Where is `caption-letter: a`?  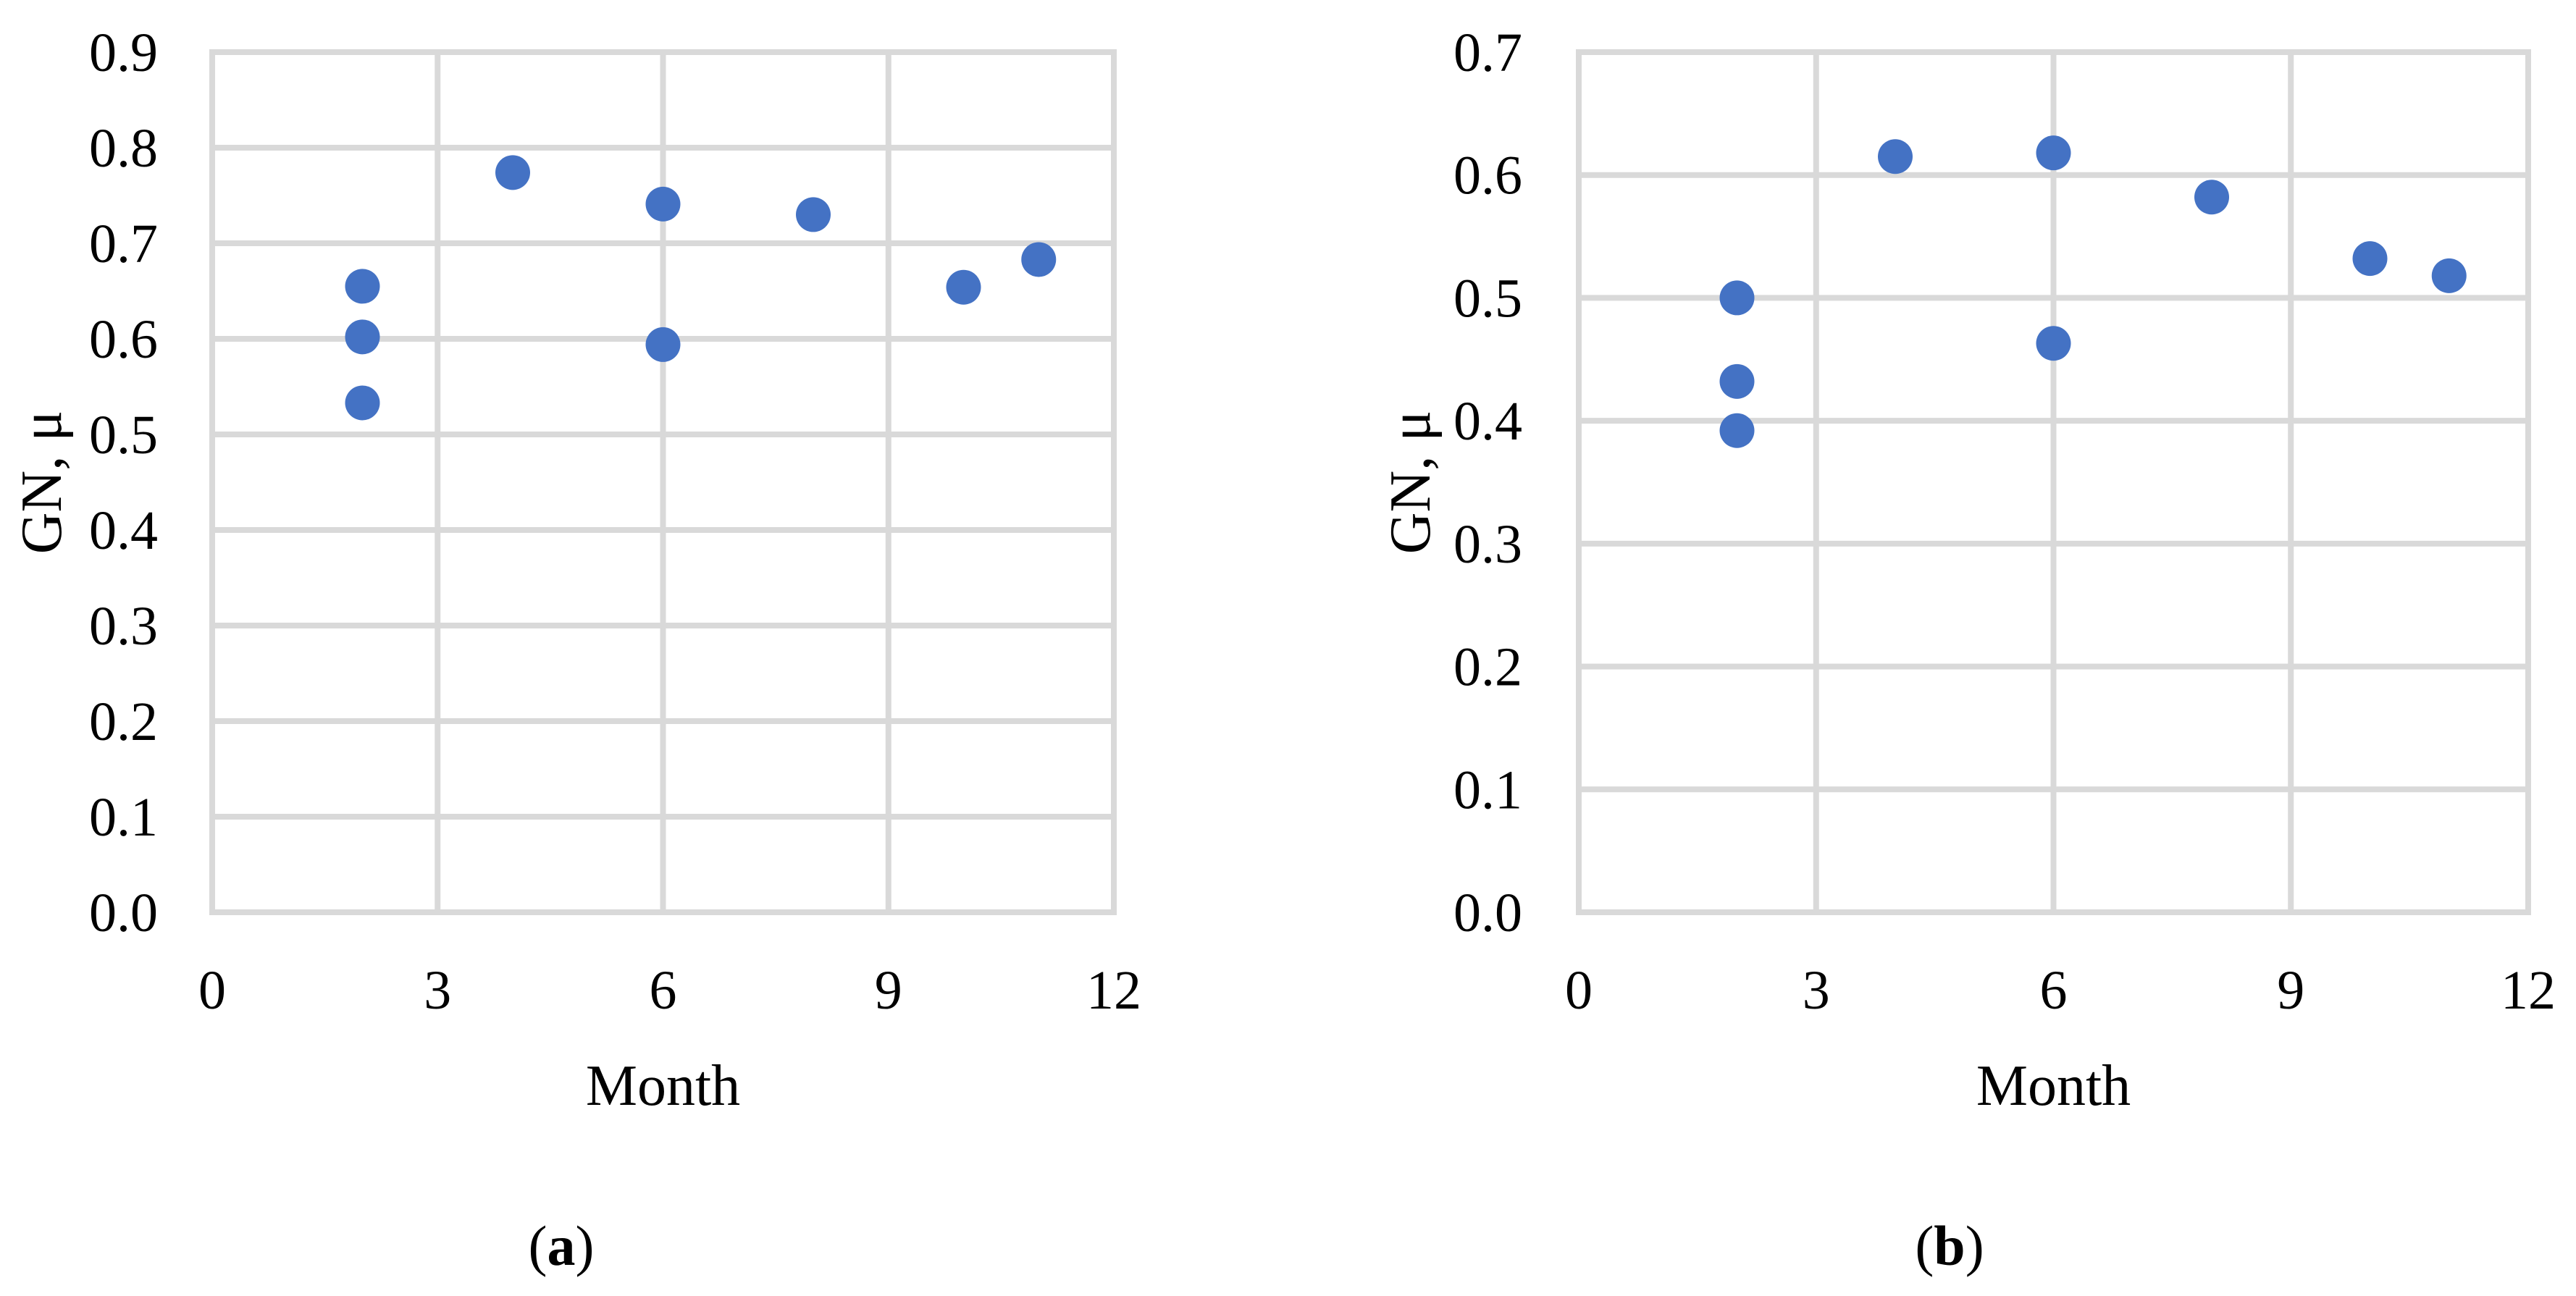 caption-letter: a is located at coordinates (561, 1245).